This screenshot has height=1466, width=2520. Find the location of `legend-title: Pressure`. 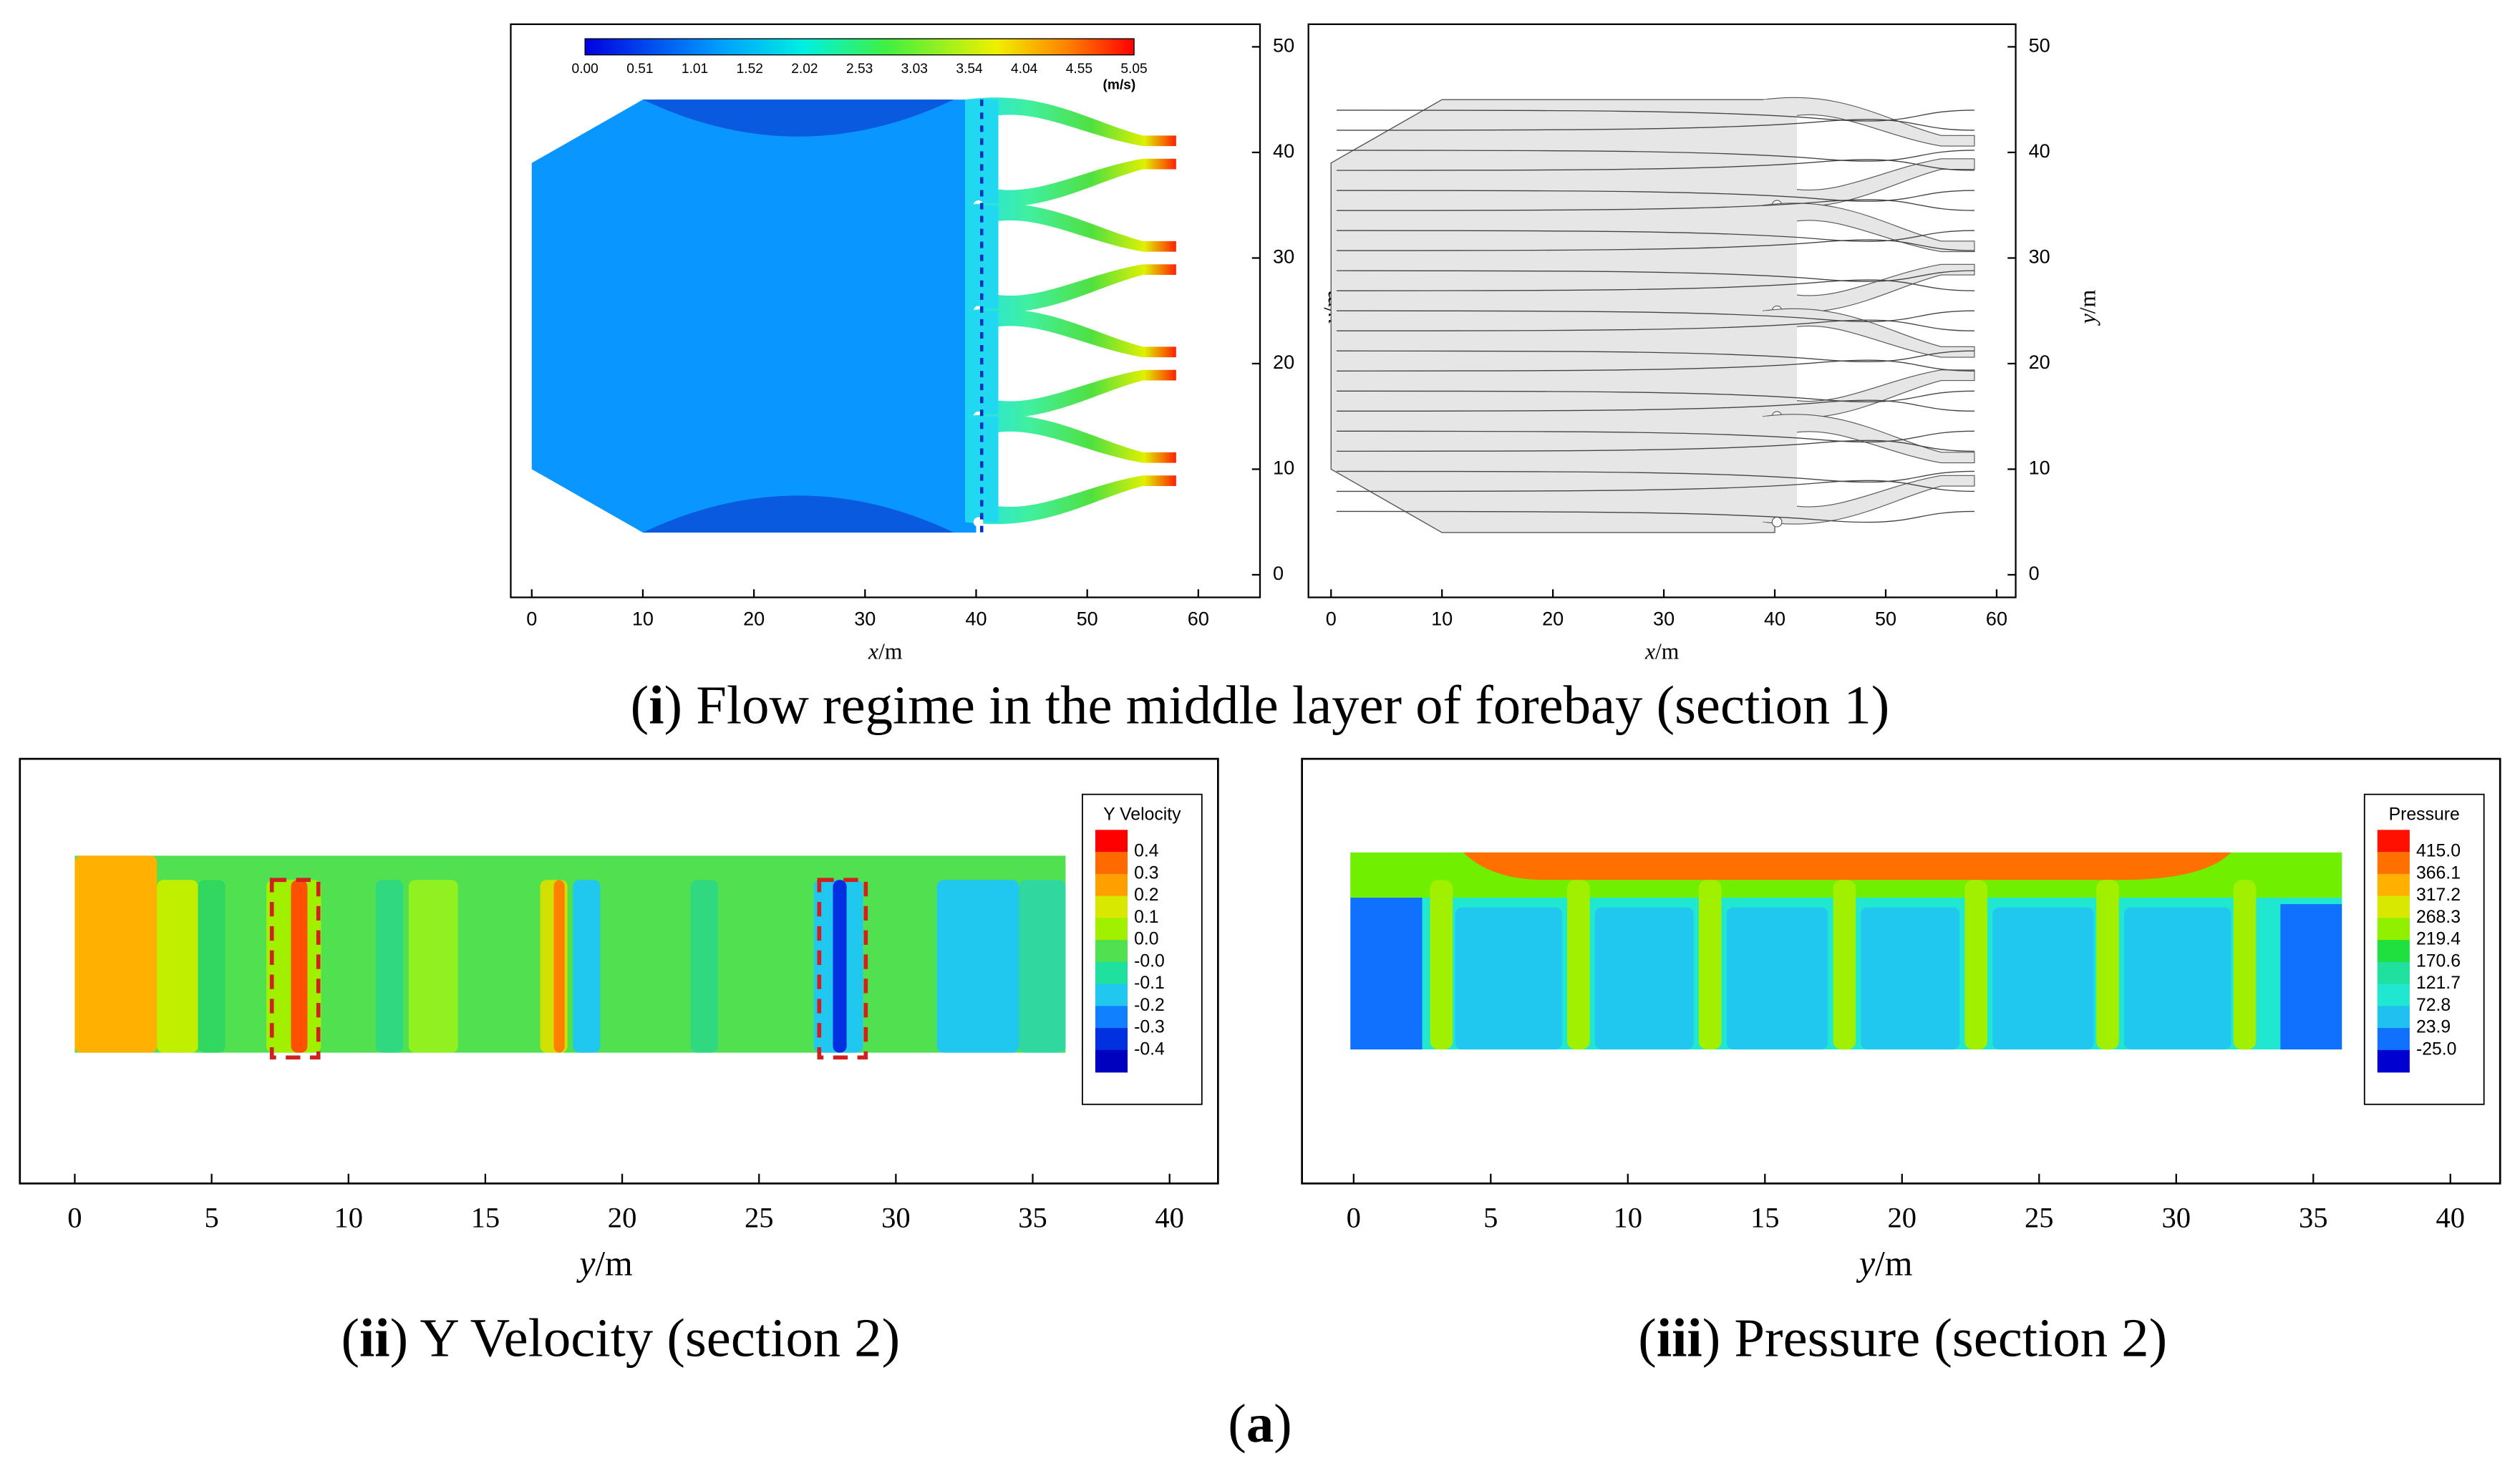

legend-title: Pressure is located at coordinates (2424, 815).